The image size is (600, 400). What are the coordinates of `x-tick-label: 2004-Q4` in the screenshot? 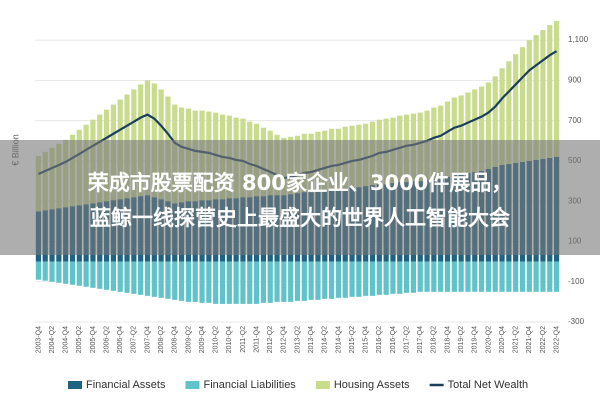 It's located at (66, 339).